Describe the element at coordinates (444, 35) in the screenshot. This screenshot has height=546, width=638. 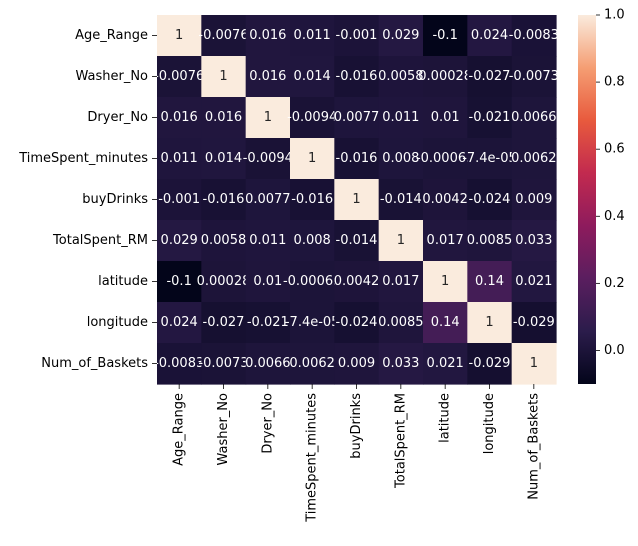
I see `cell-label: -0.1` at that location.